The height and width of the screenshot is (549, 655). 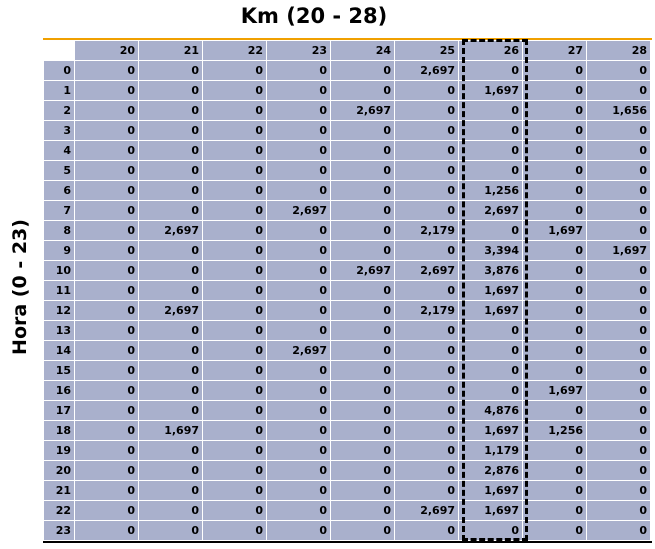 I want to click on table-row: 6 0 0 0 0 0 0 1,256 0 0, so click(x=347, y=190).